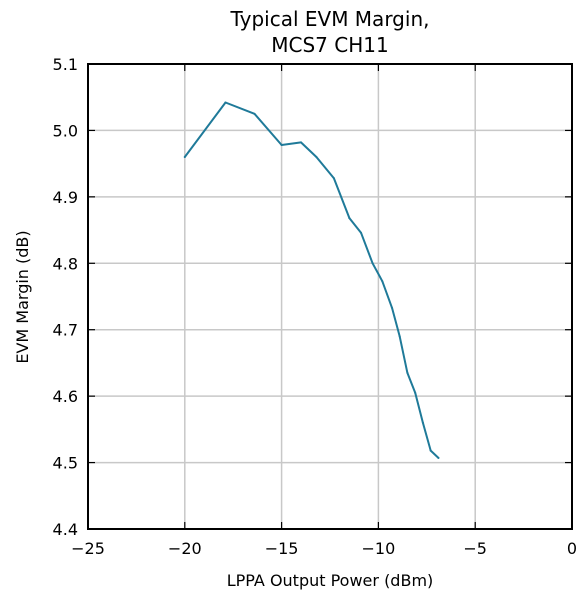 This screenshot has width=584, height=600. I want to click on y-tick-label: 4.7, so click(65, 330).